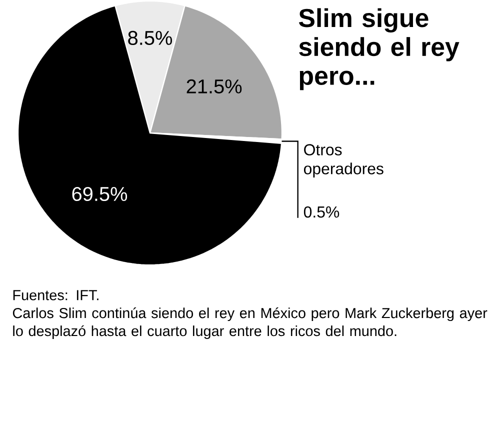 The width and height of the screenshot is (500, 440). I want to click on data-label: 8.5%, so click(150, 37).